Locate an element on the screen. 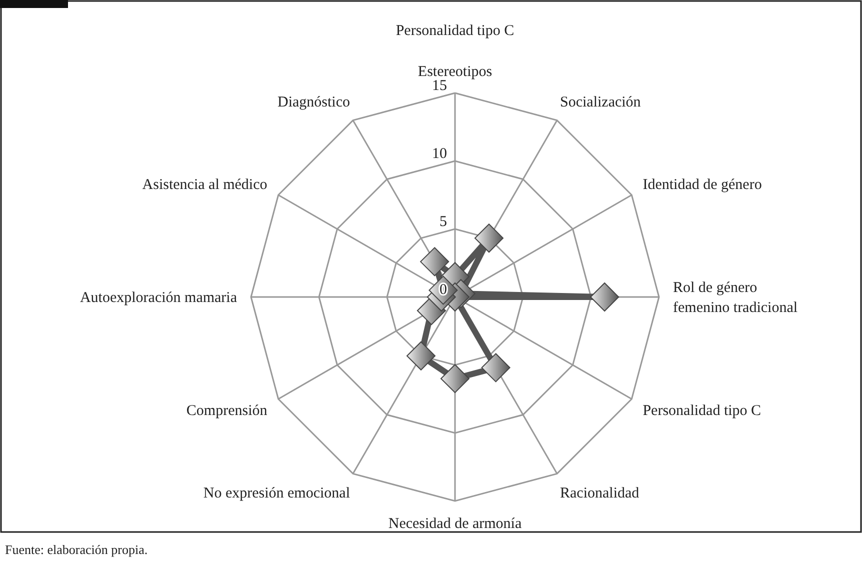 Image resolution: width=862 pixels, height=573 pixels. spoke-label: No expresión emocional is located at coordinates (276, 494).